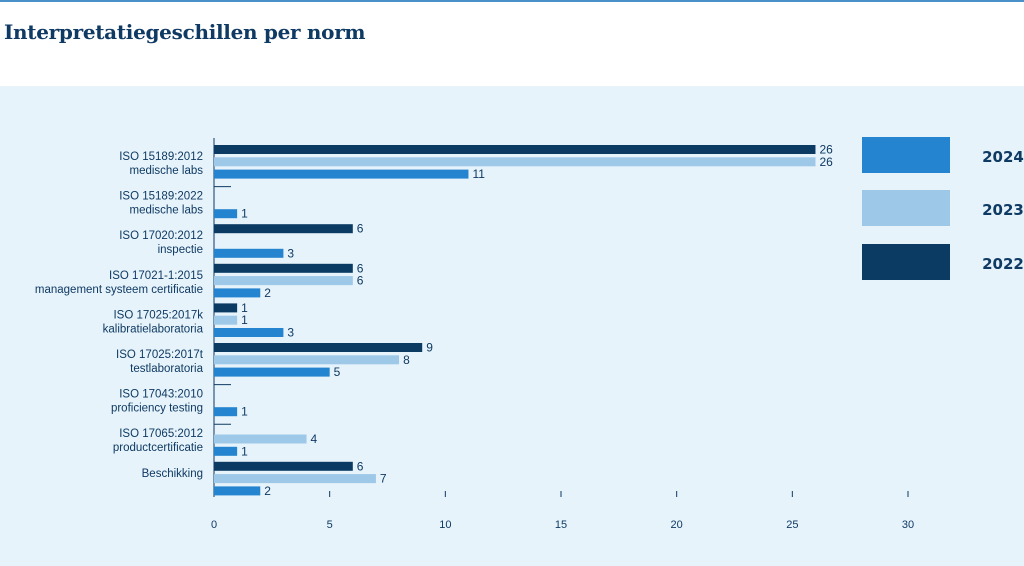 This screenshot has height=566, width=1024. What do you see at coordinates (445, 525) in the screenshot?
I see `x-tick-label-10: 10` at bounding box center [445, 525].